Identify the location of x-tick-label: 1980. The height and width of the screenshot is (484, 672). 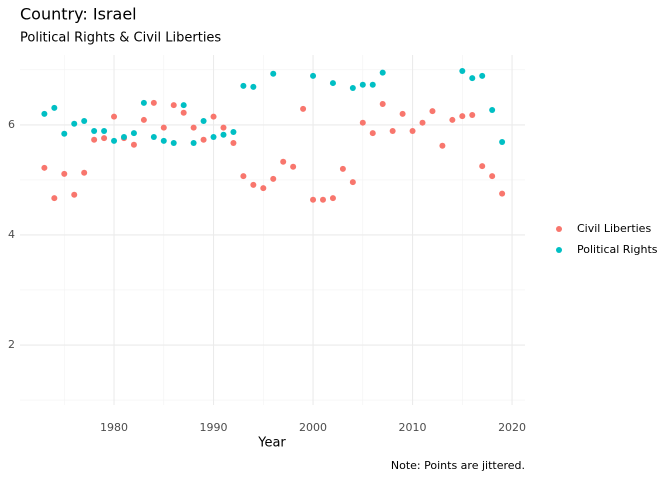
(114, 427).